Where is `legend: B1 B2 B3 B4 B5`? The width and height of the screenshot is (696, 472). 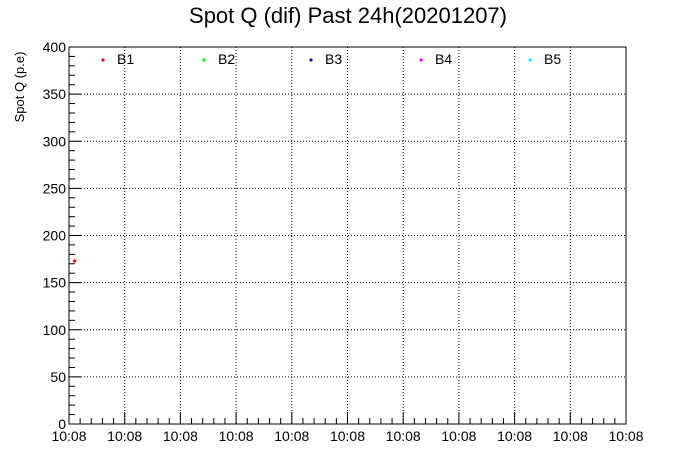
legend: B1 B2 B3 B4 B5 is located at coordinates (331, 59).